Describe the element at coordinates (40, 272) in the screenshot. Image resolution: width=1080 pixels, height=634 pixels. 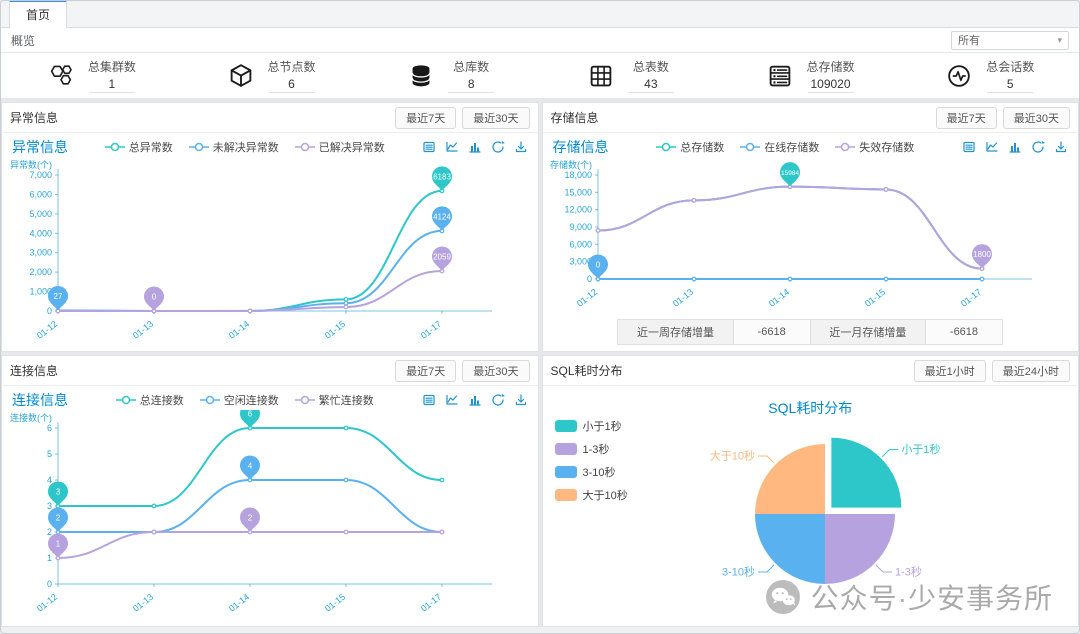
I see `svg-text: 2,000` at that location.